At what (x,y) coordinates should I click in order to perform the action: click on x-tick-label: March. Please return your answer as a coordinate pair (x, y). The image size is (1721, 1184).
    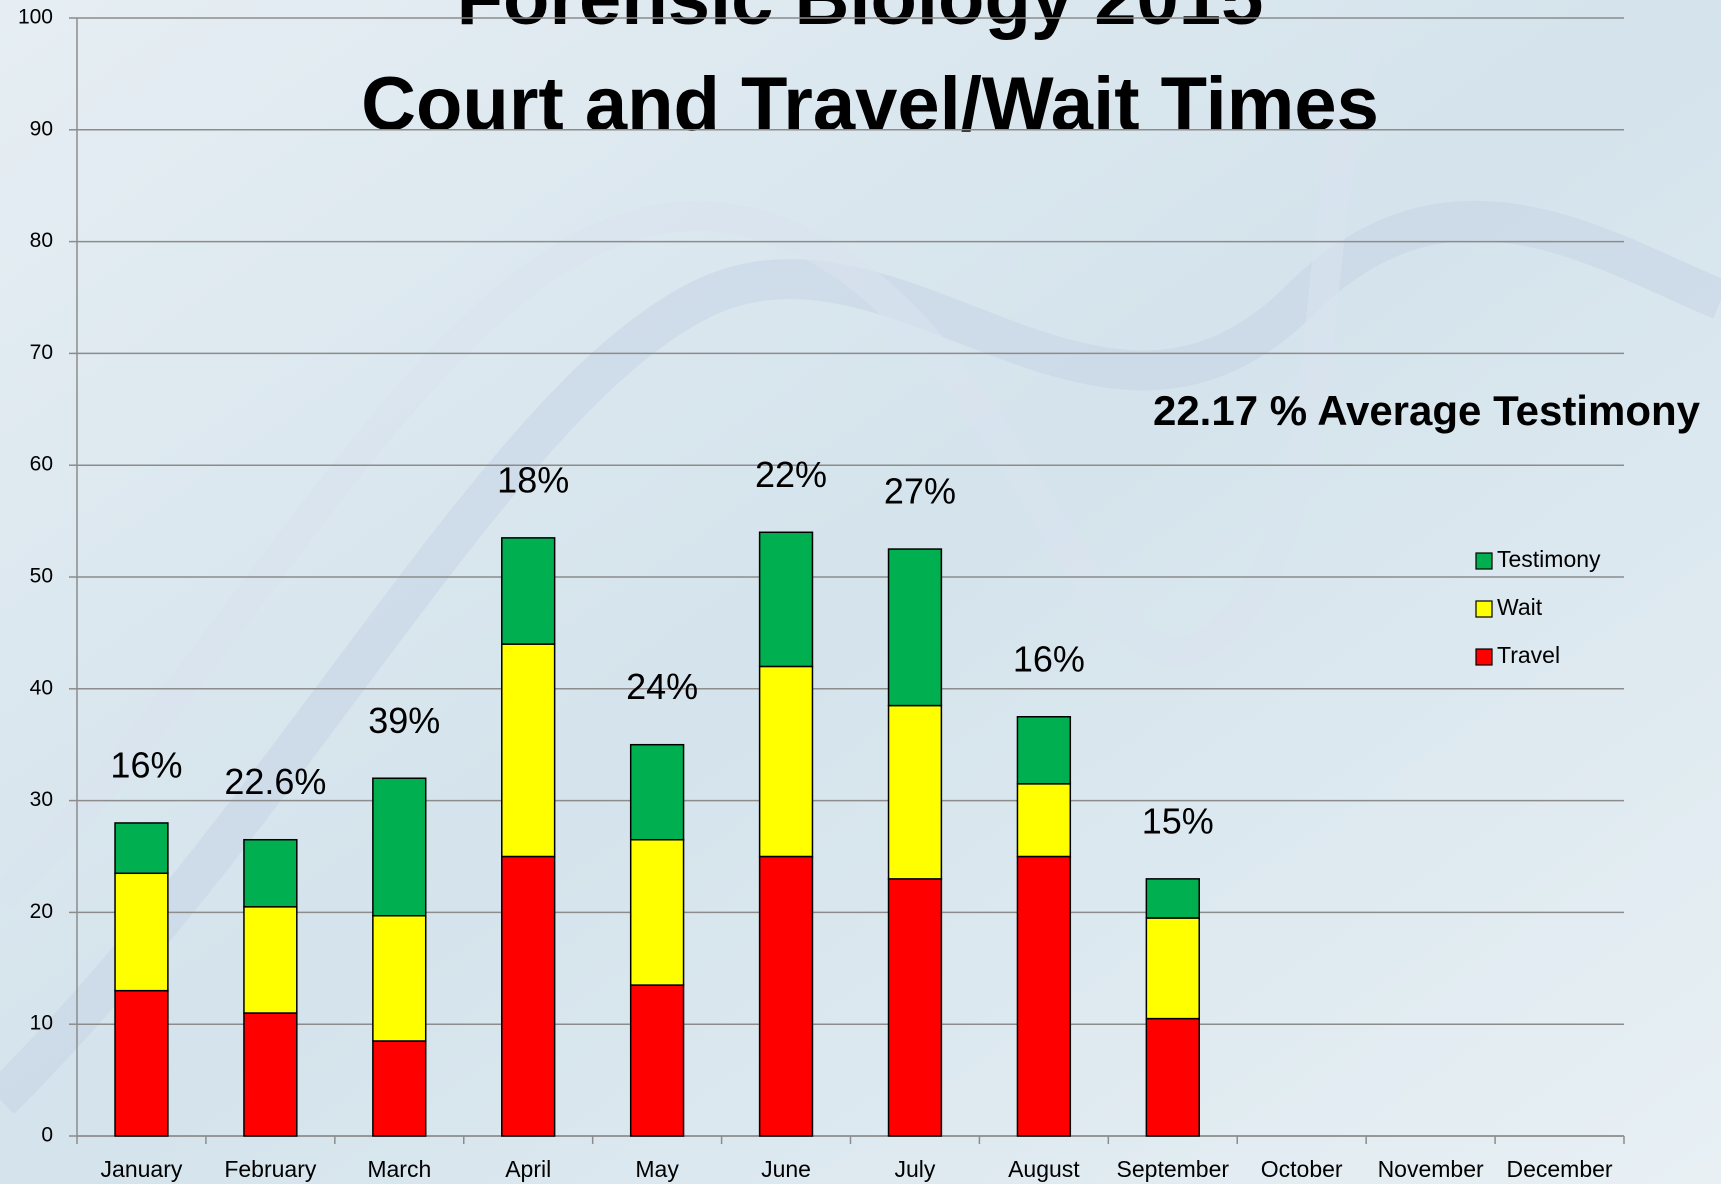
    Looking at the image, I should click on (399, 1169).